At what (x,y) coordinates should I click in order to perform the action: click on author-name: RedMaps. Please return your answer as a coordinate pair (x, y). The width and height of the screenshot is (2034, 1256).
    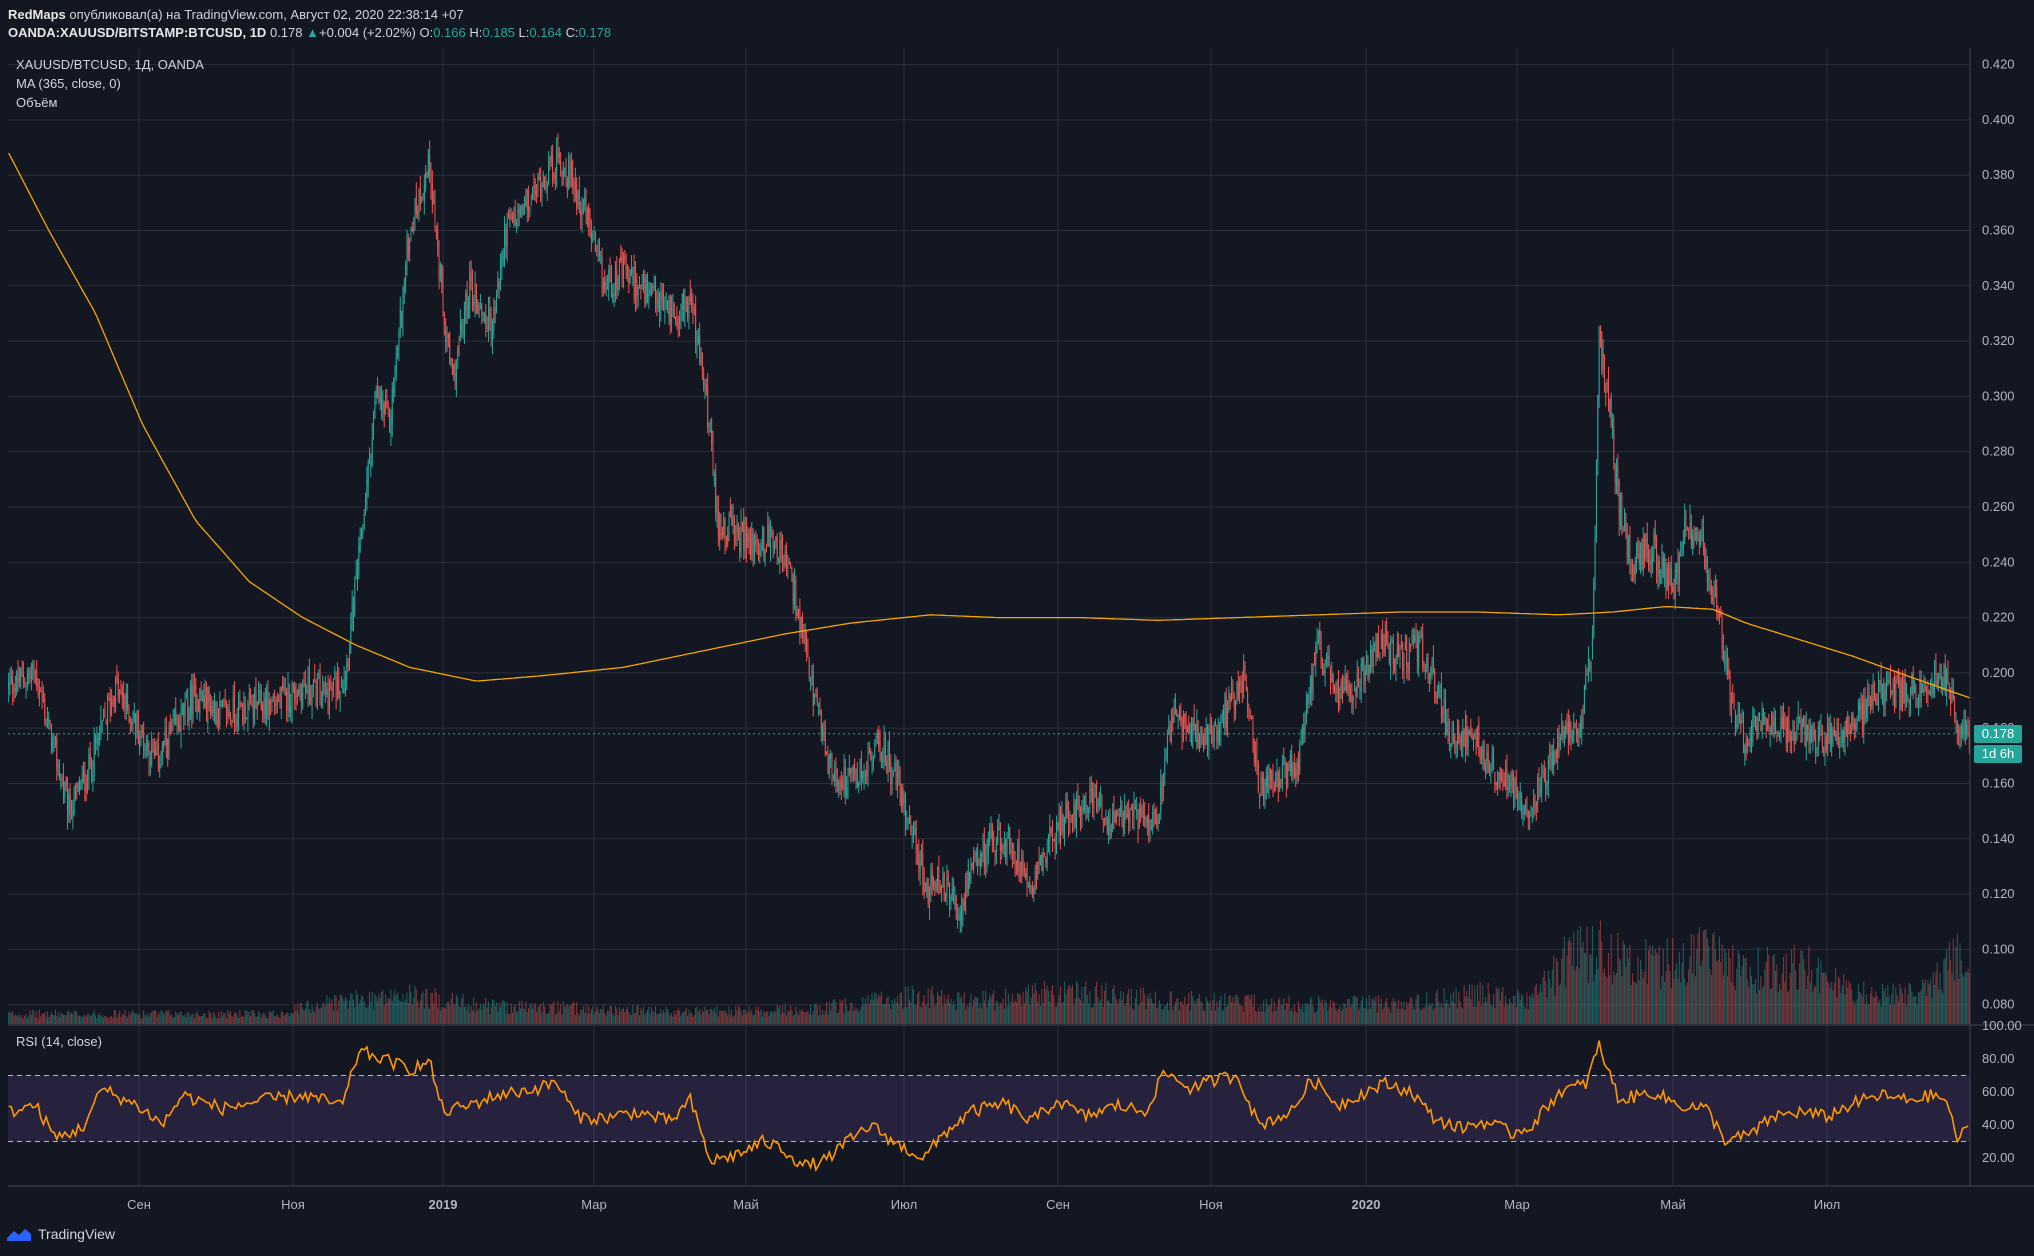
    Looking at the image, I should click on (37, 14).